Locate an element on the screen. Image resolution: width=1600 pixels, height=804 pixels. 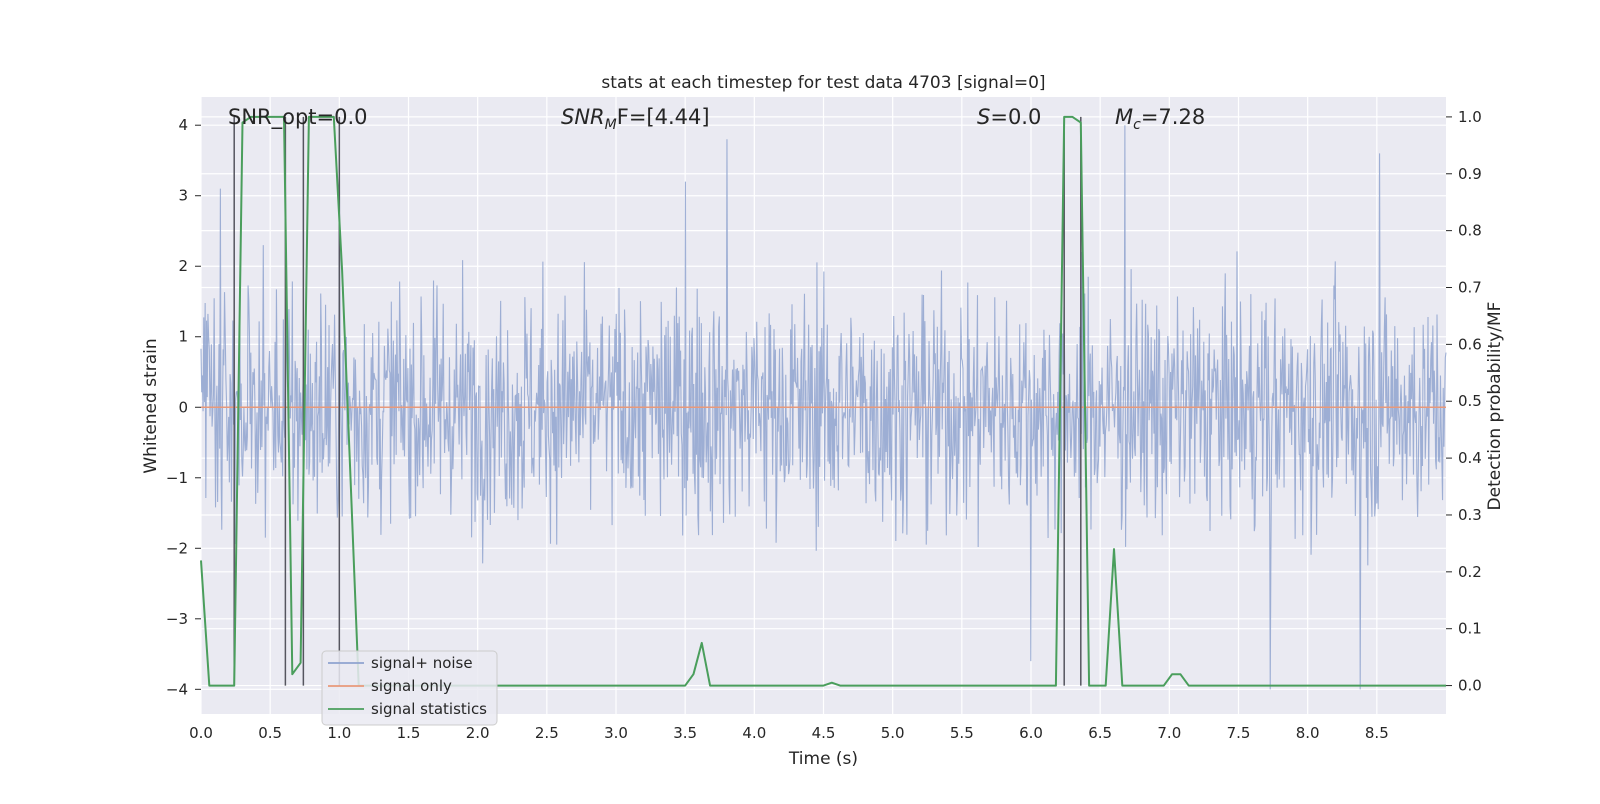
y-tick-label-left: −4 is located at coordinates (177, 689).